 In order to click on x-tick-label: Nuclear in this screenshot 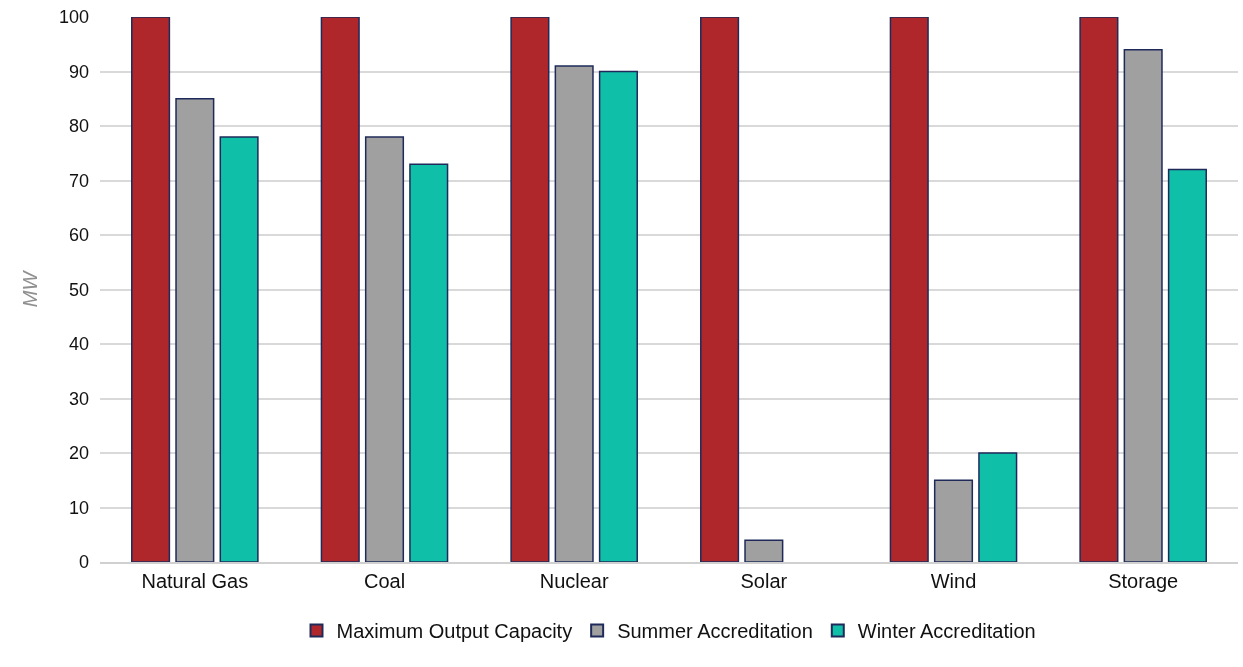, I will do `click(574, 580)`.